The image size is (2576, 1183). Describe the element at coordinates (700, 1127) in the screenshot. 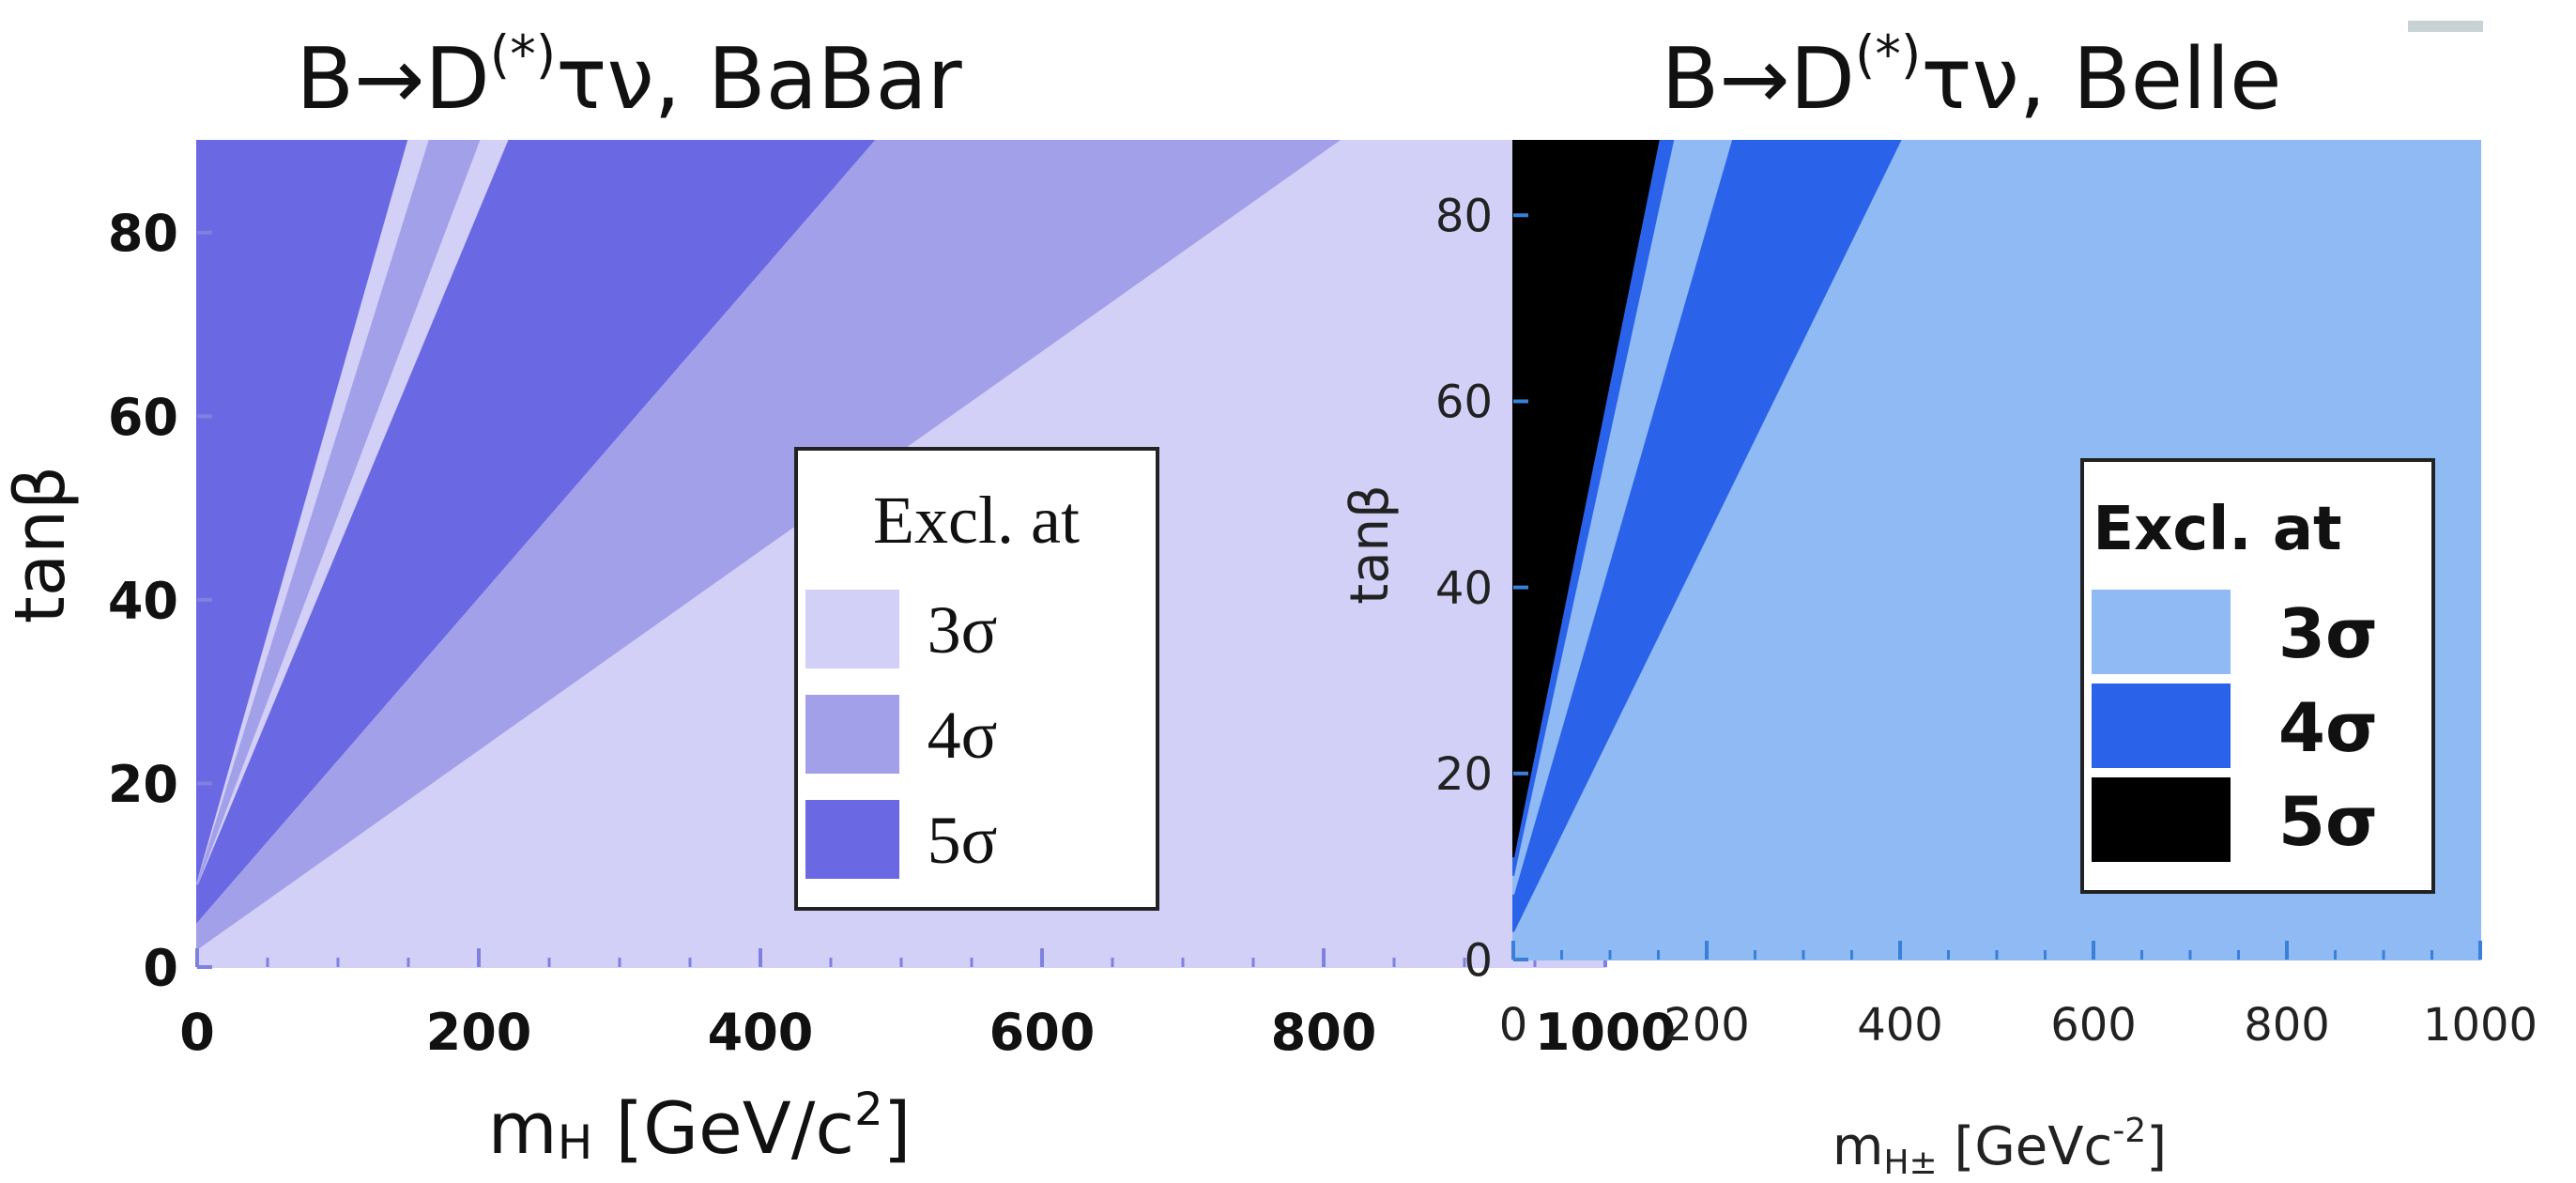

I see `babar-x-axis-label: mH [GeV/c2]` at that location.